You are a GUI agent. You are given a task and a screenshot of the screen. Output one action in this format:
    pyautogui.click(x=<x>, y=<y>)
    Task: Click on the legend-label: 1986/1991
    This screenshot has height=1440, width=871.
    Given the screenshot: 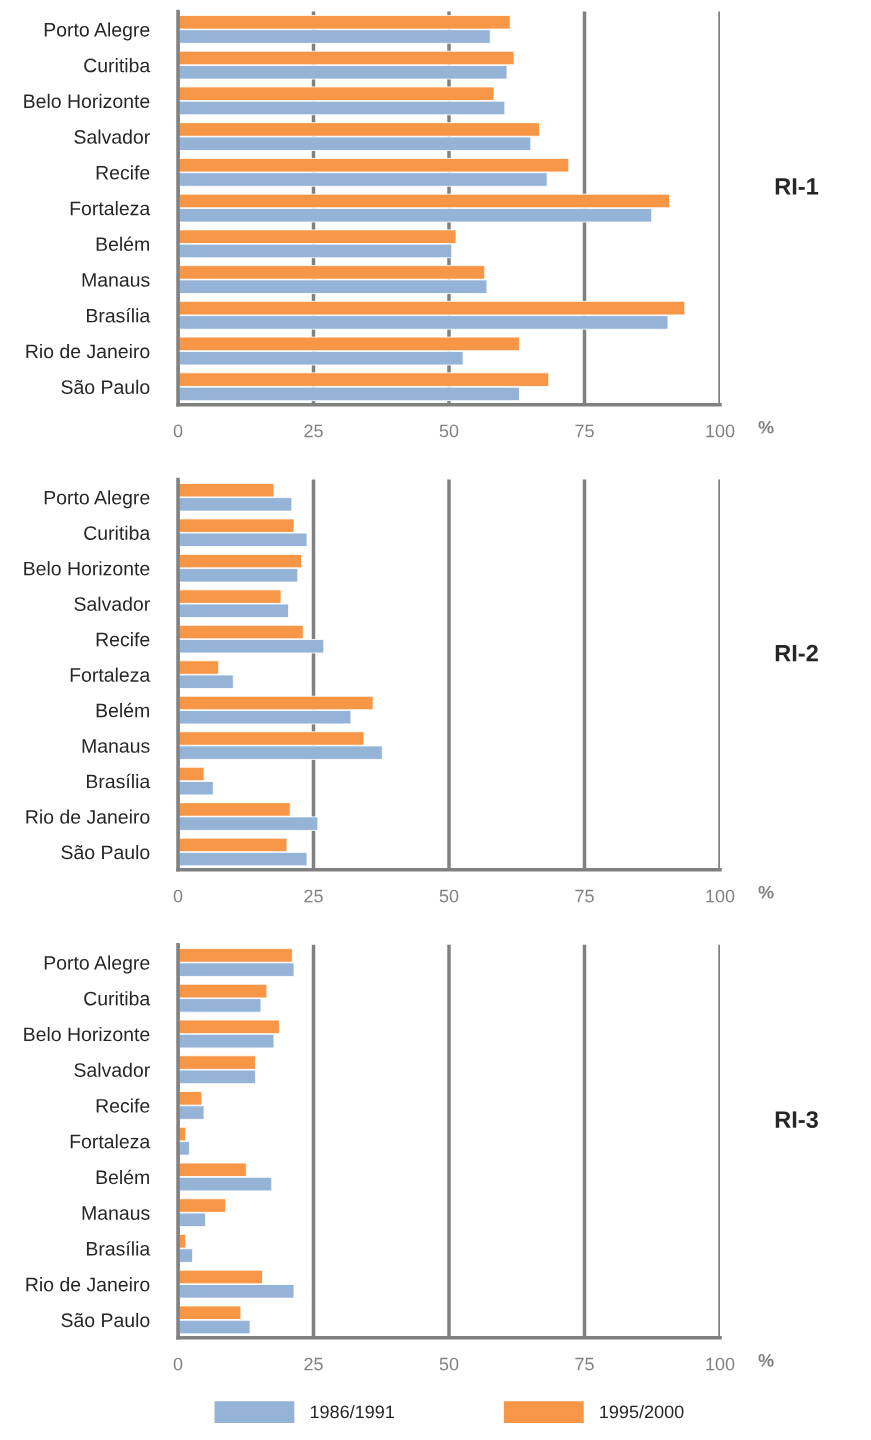 What is the action you would take?
    pyautogui.click(x=352, y=1411)
    